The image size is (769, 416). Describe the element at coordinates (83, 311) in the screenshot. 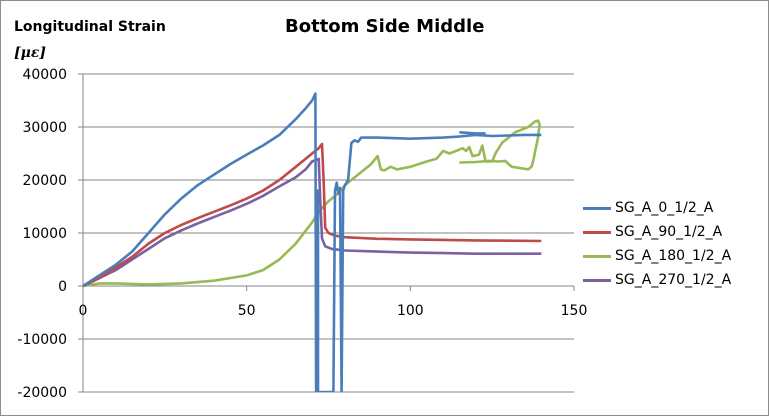

I see `x-tick-label: 0` at that location.